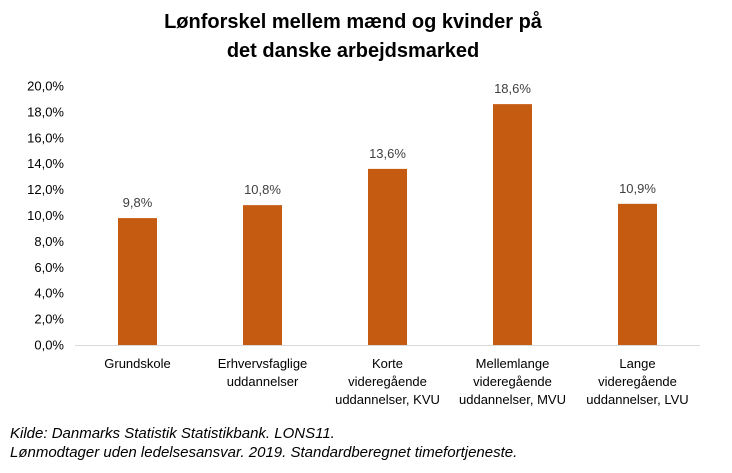 The image size is (732, 473). I want to click on category-label-line: Grundskole, so click(137, 363).